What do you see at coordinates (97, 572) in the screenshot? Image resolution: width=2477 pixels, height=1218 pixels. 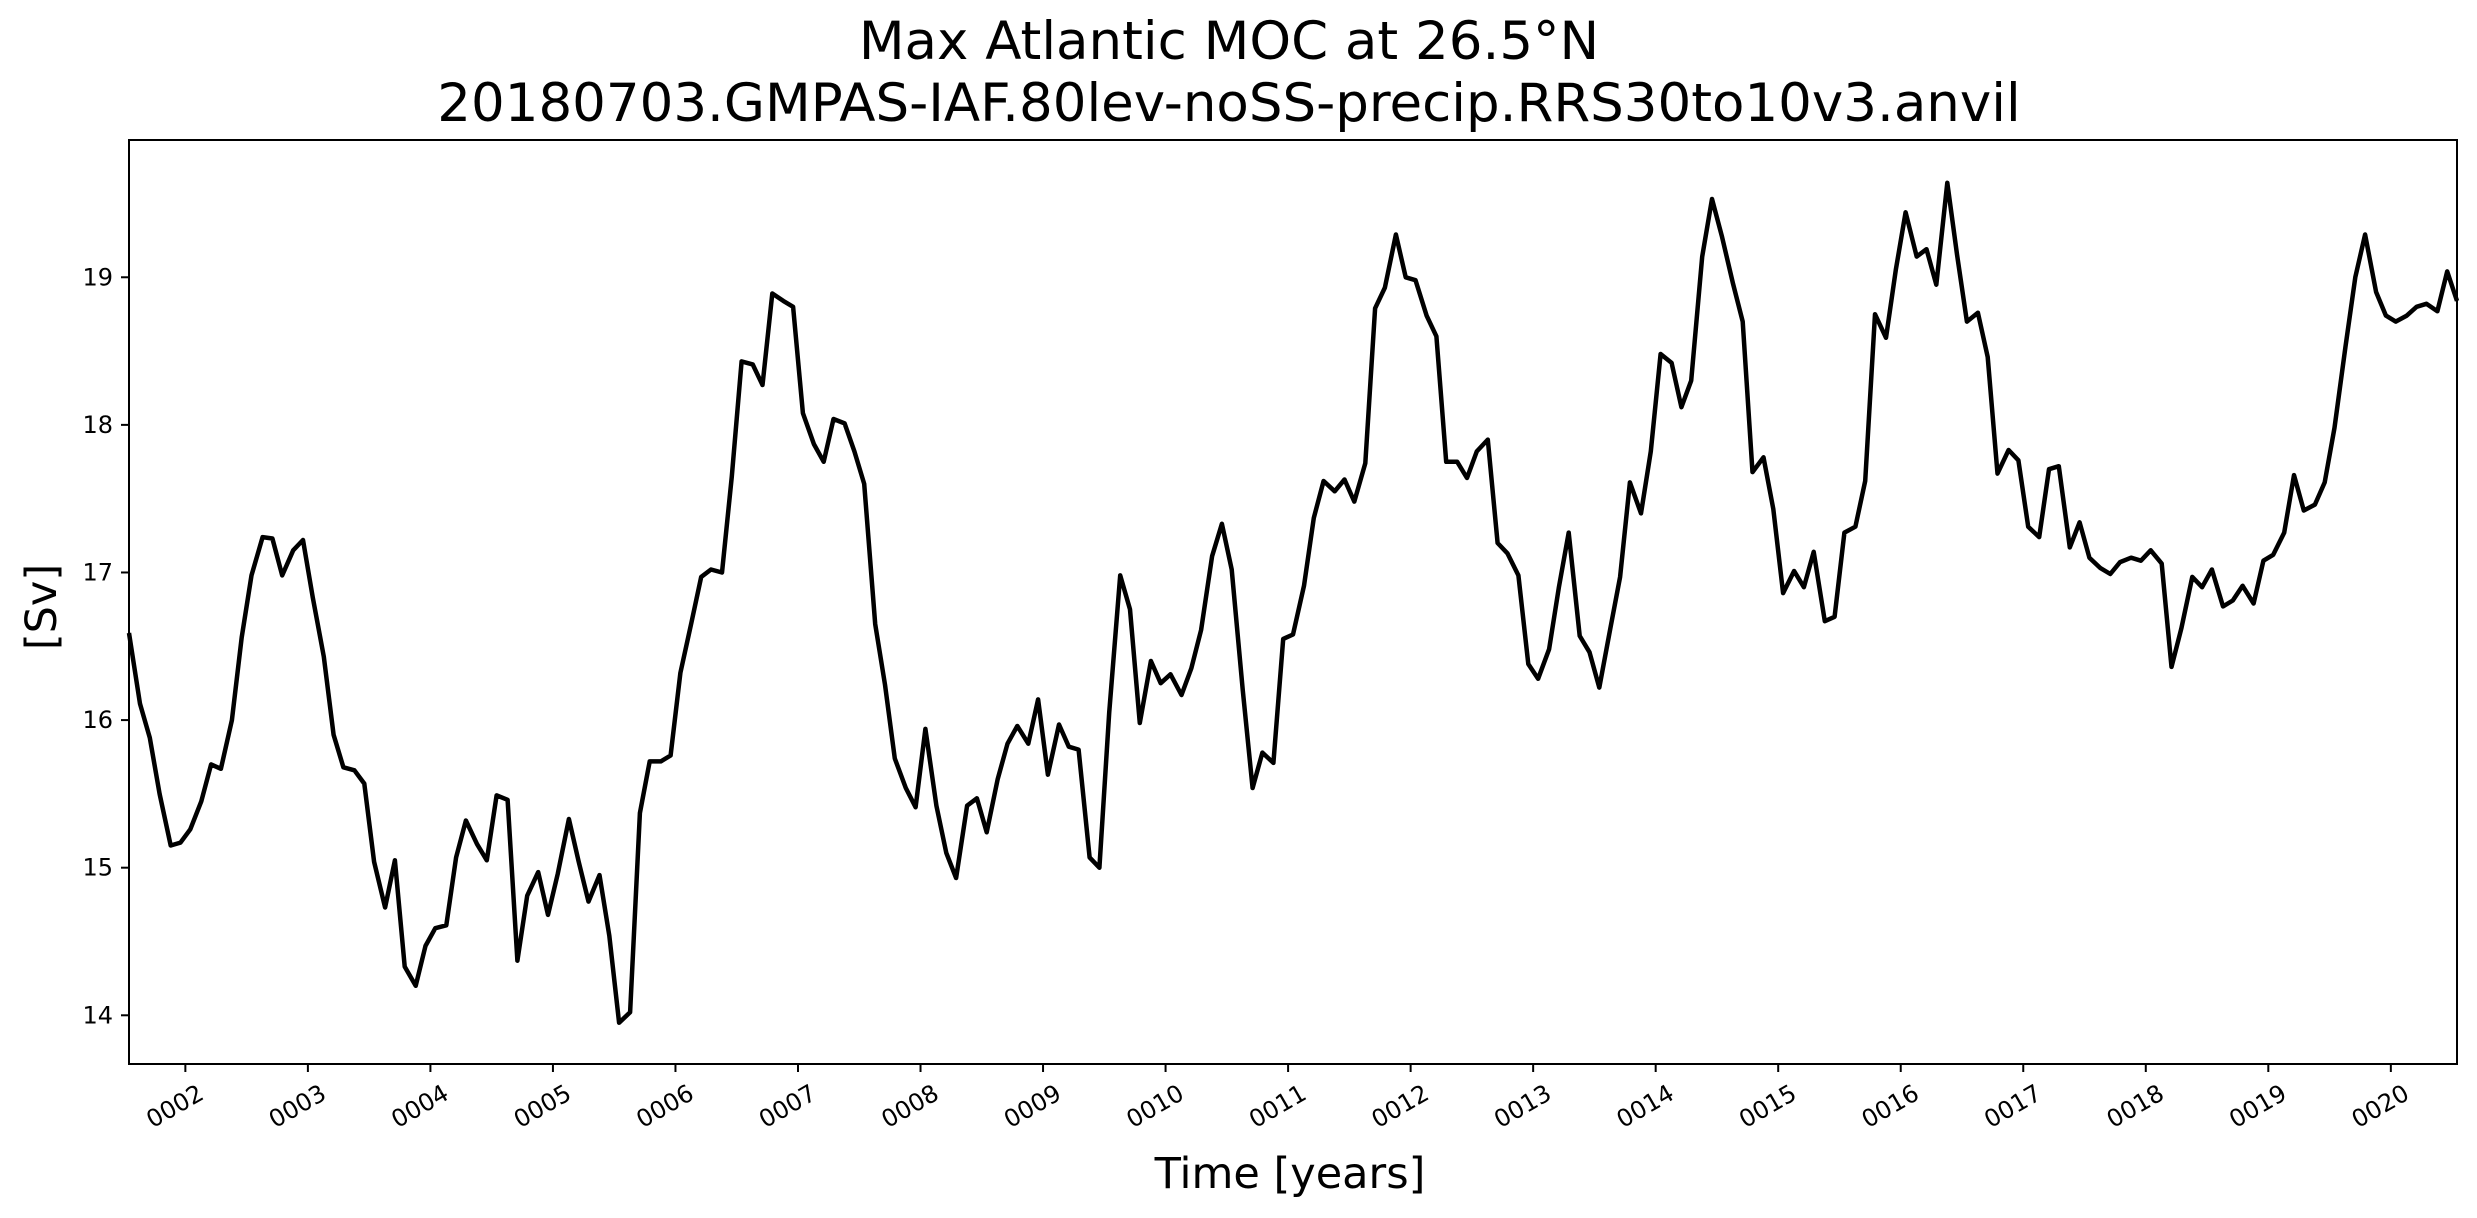 I see `y-tick-label: 17` at bounding box center [97, 572].